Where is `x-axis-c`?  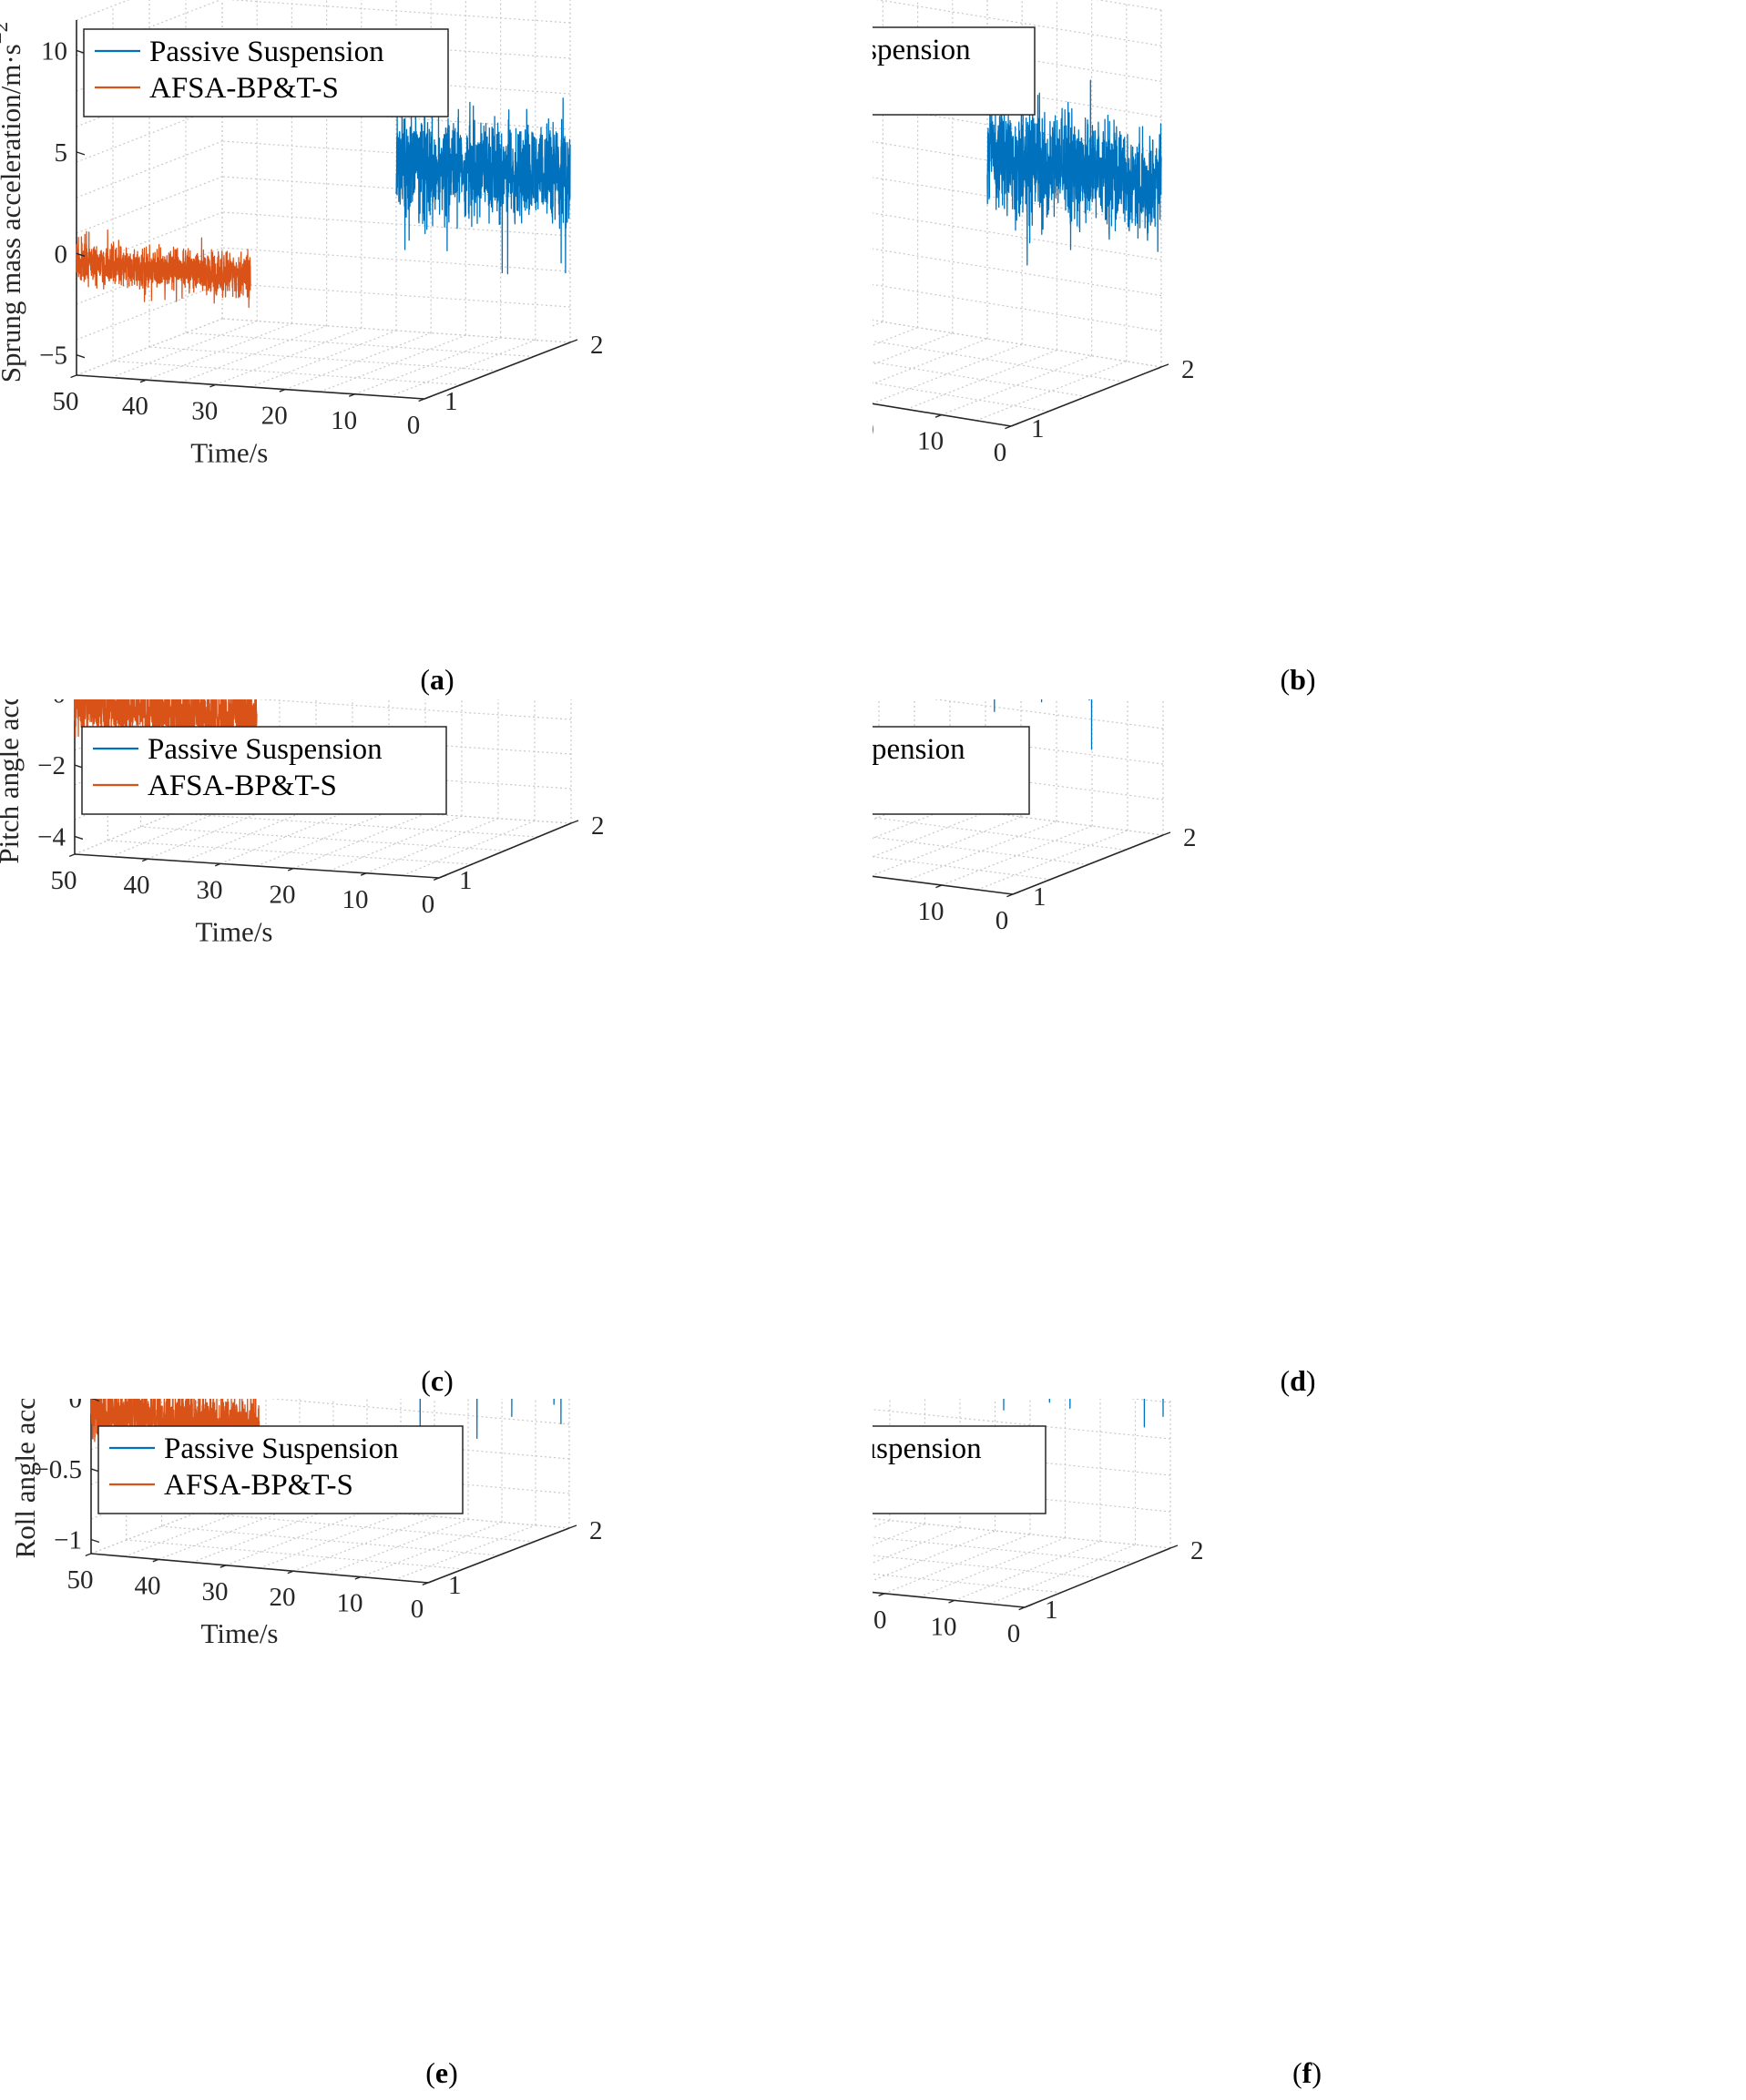 x-axis-c is located at coordinates (257, 866).